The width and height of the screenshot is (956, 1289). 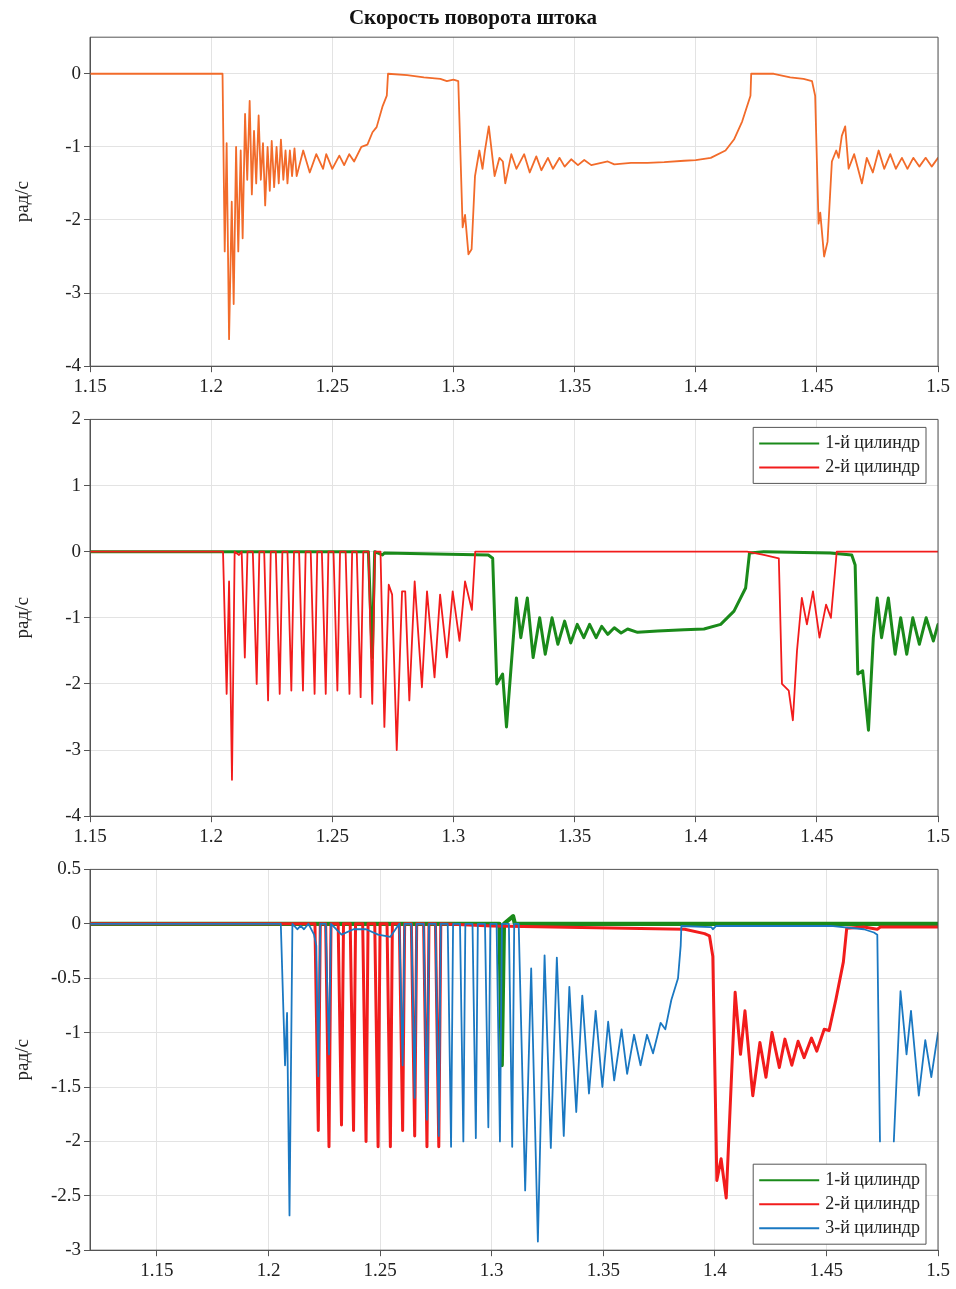 I want to click on chart-title: Скорость поворота штока, so click(x=473, y=17).